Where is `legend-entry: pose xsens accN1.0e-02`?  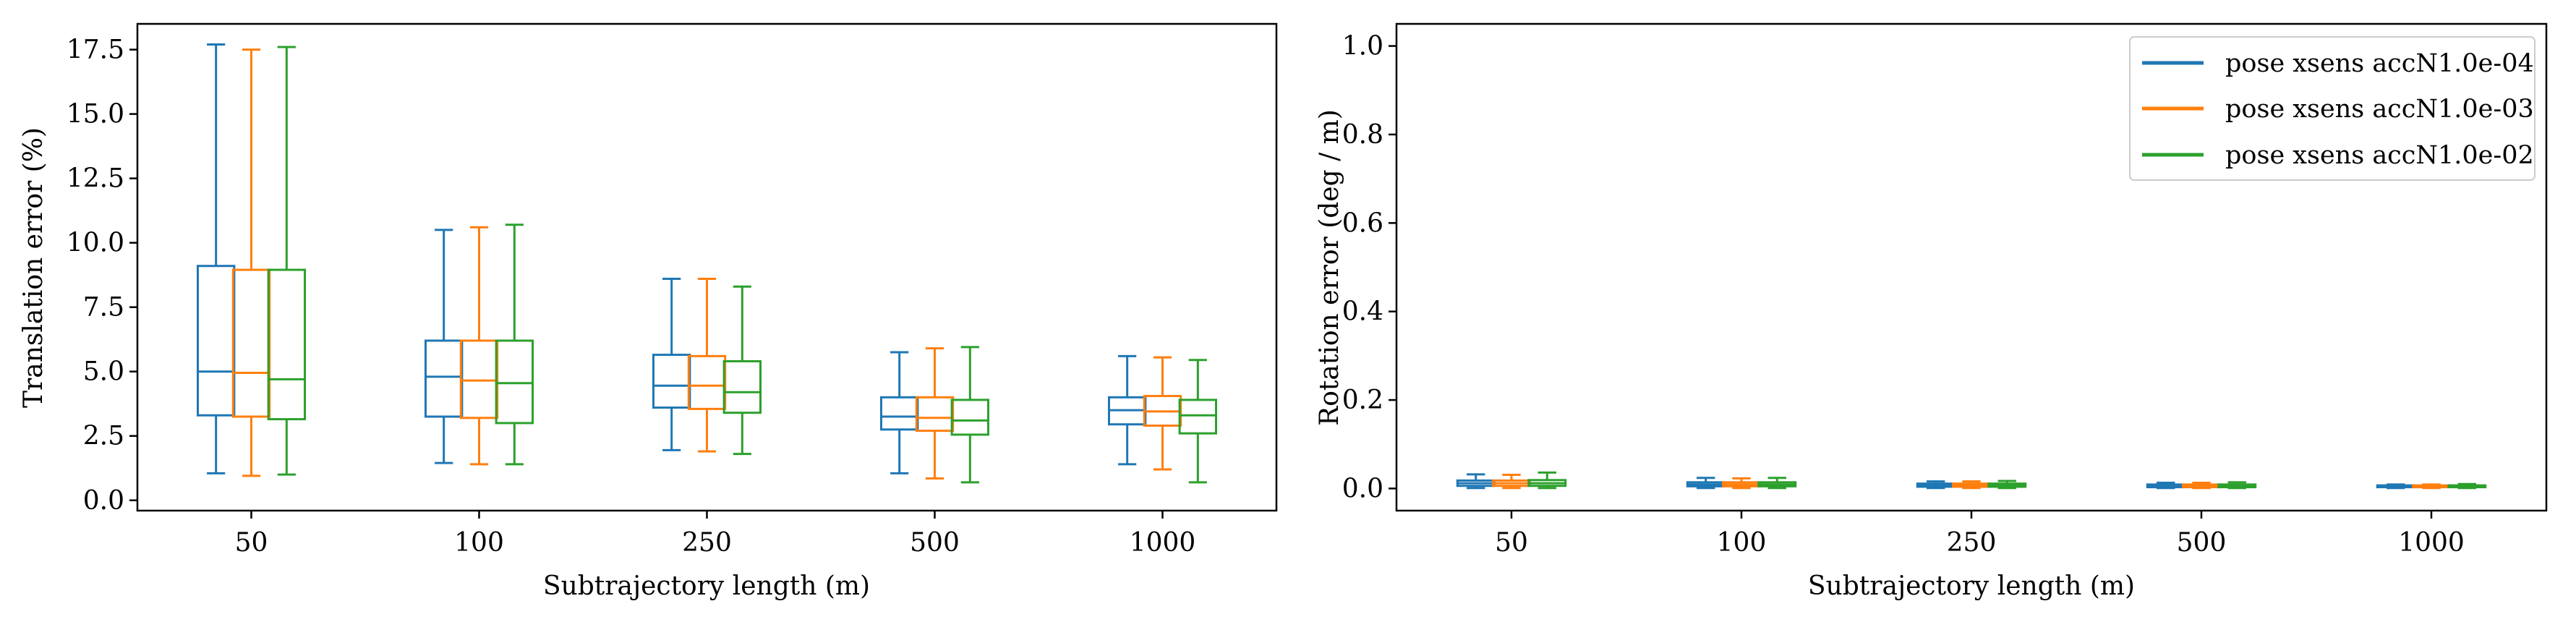
legend-entry: pose xsens accN1.0e-02 is located at coordinates (2338, 155).